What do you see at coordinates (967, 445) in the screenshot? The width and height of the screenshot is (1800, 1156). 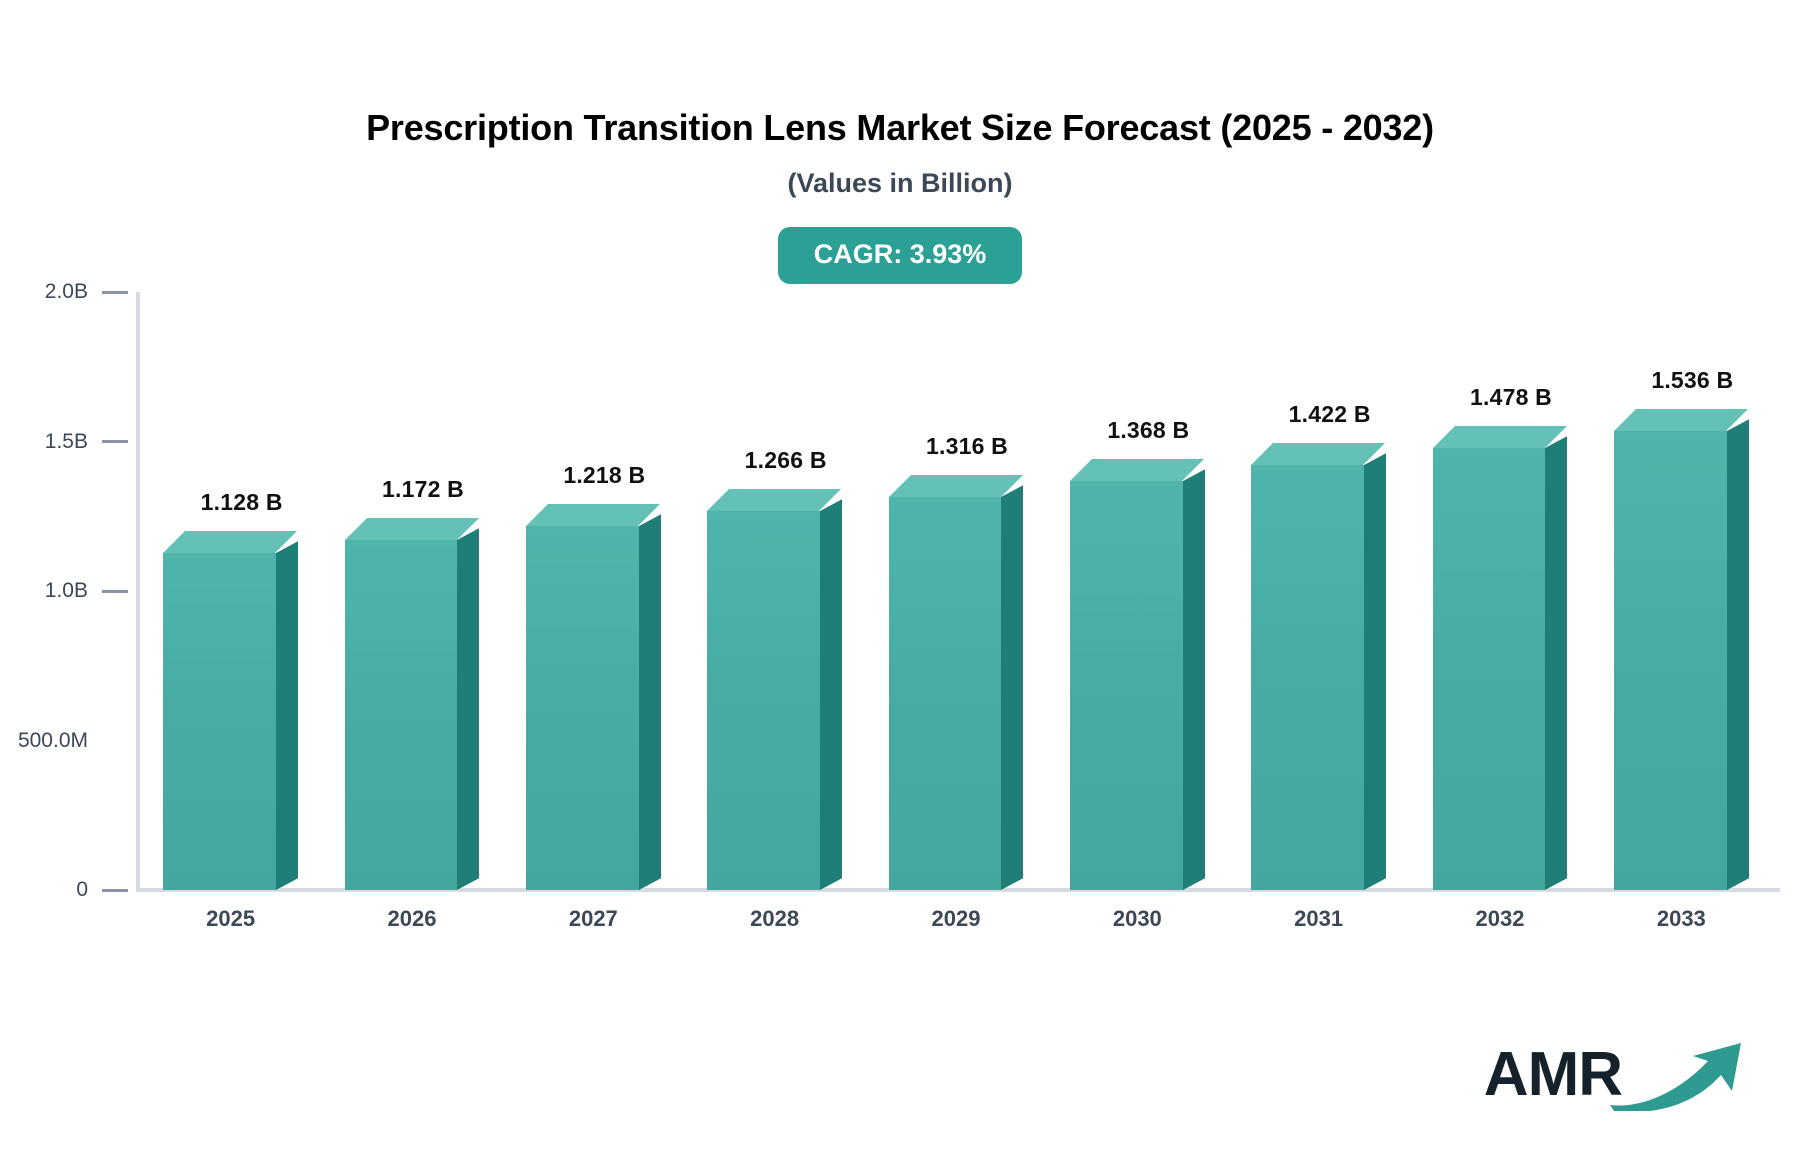 I see `bar-value-label: 1.316 B` at bounding box center [967, 445].